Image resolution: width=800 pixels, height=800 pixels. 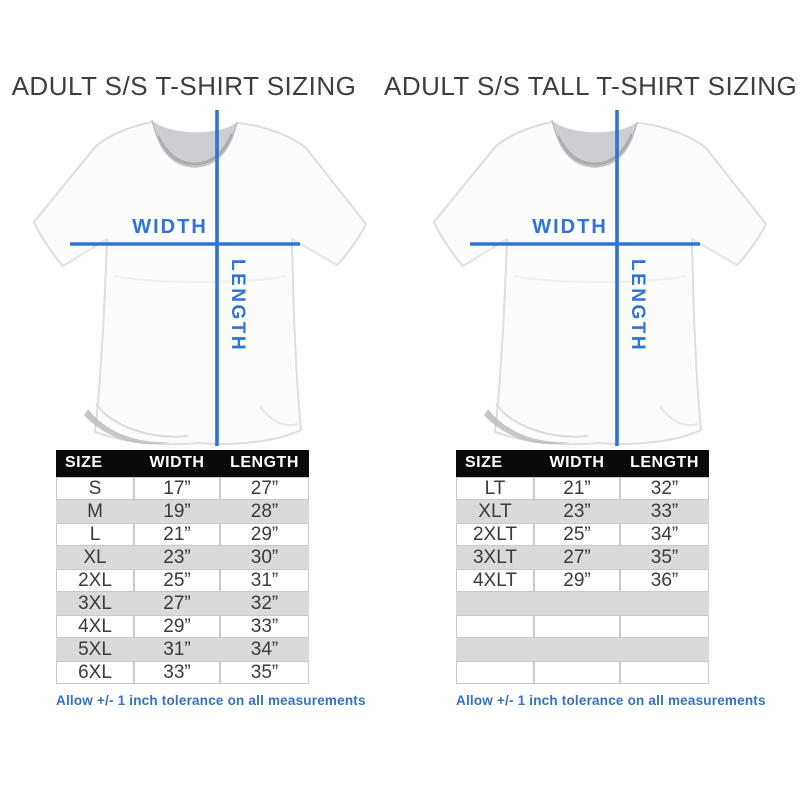 I want to click on size-row: 2XLT 25” 34”, so click(x=582, y=534).